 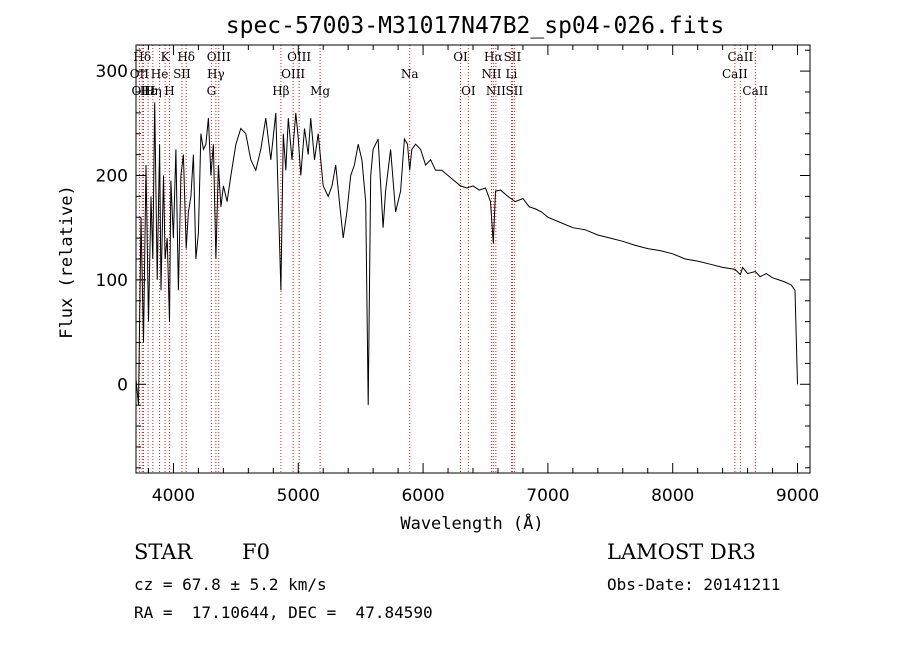 I want to click on y-tick-label: 100, so click(x=112, y=281).